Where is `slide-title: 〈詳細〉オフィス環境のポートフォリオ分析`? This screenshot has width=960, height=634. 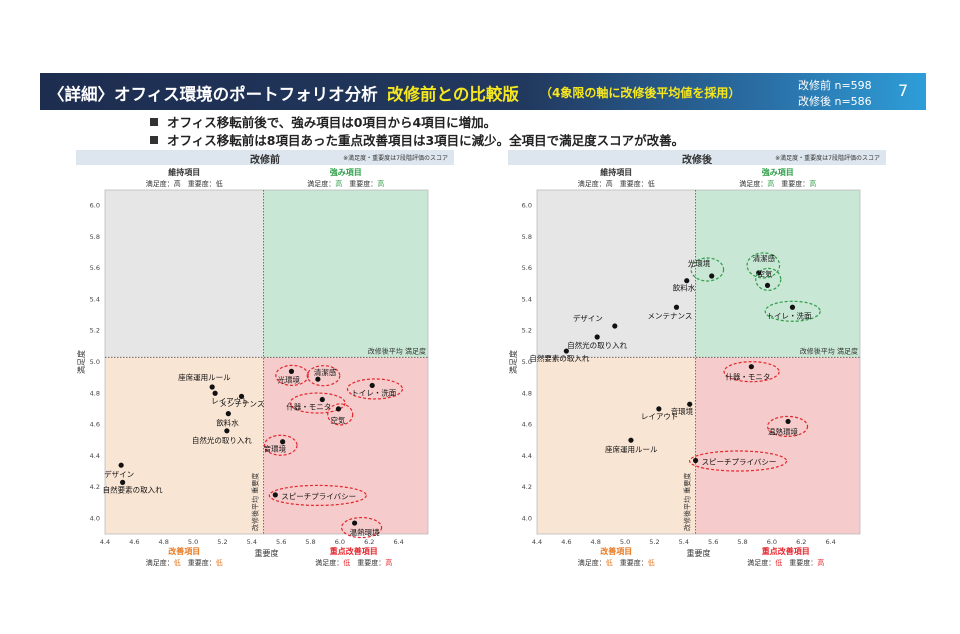 slide-title: 〈詳細〉オフィス環境のポートフォリオ分析 is located at coordinates (213, 94).